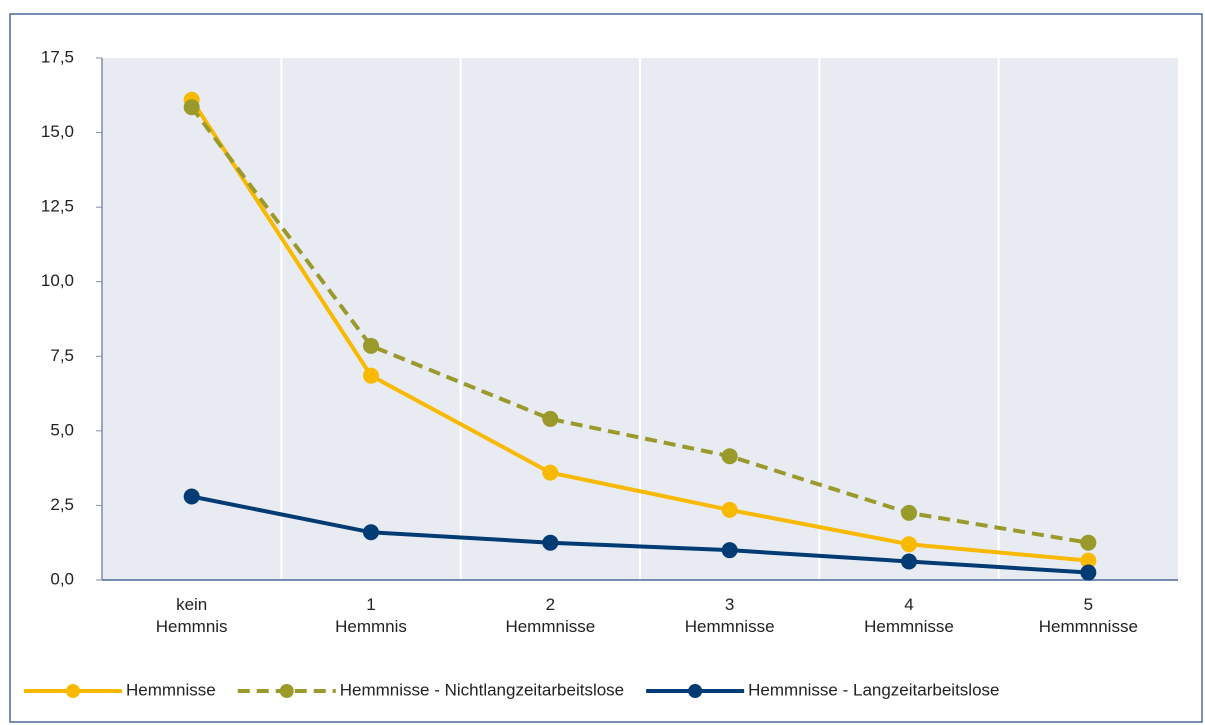  I want to click on legend-label: Hemmnisse - Nichtlangzeitarbeitslose, so click(482, 689).